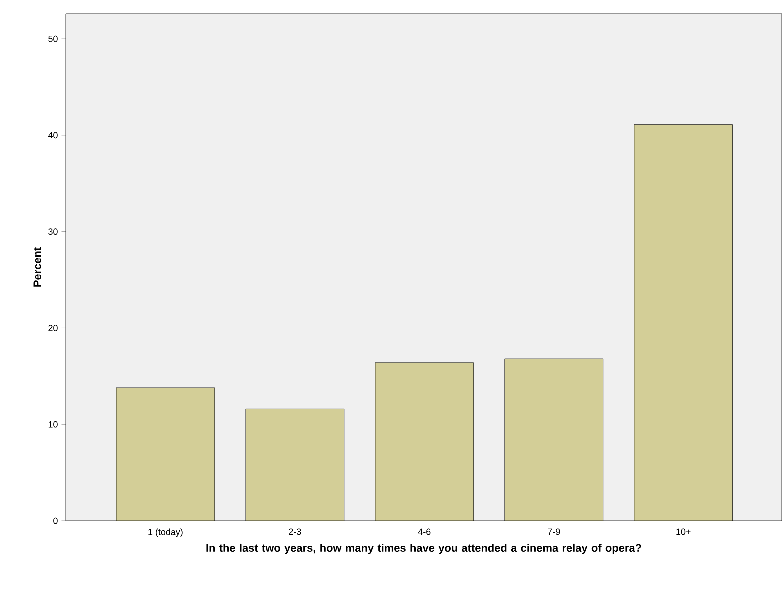 The image size is (782, 596). Describe the element at coordinates (53, 424) in the screenshot. I see `y-tick-label: 10` at that location.